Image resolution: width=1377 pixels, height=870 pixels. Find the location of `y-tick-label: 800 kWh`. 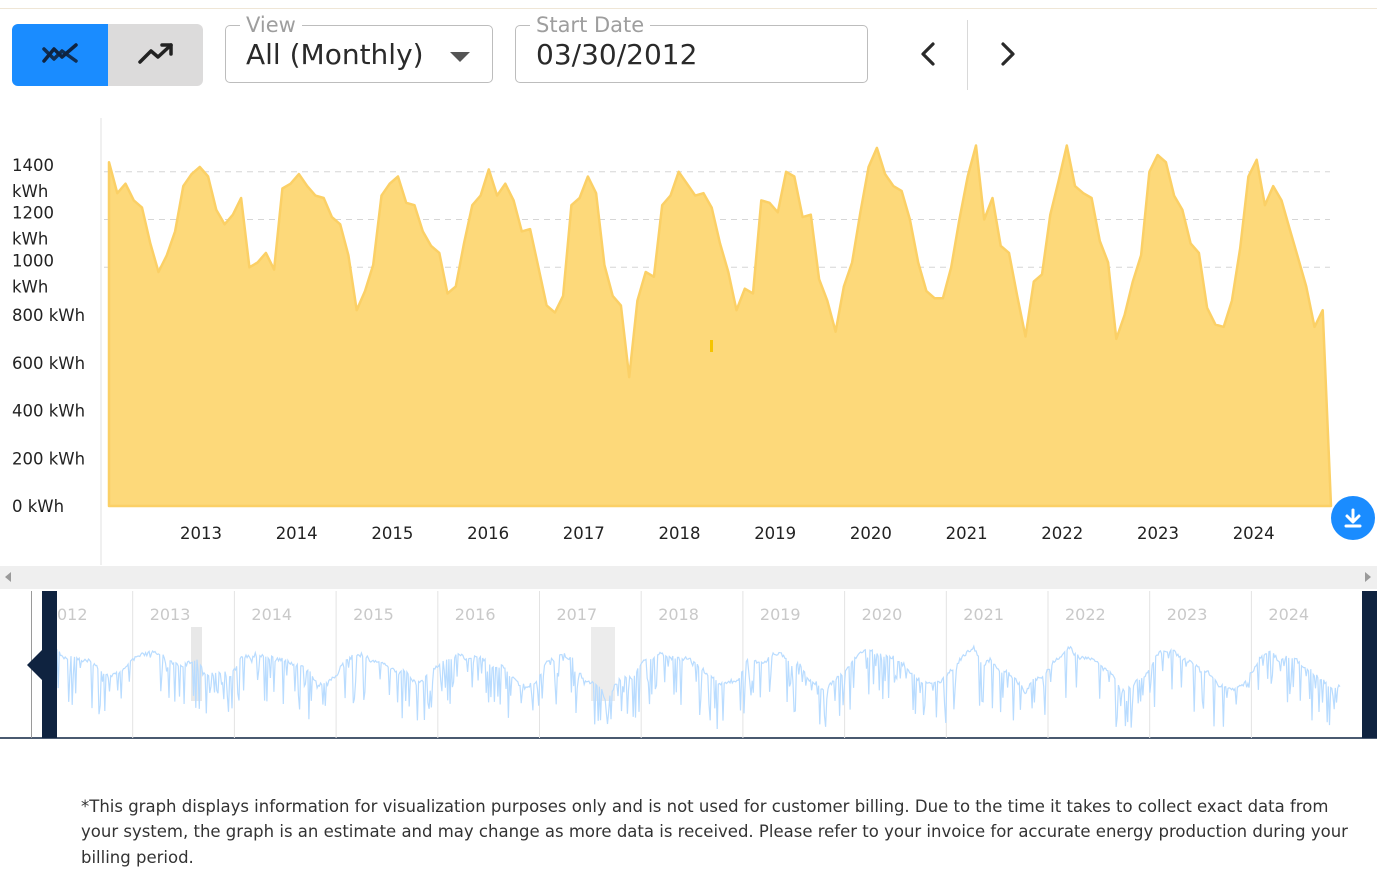

y-tick-label: 800 kWh is located at coordinates (48, 315).